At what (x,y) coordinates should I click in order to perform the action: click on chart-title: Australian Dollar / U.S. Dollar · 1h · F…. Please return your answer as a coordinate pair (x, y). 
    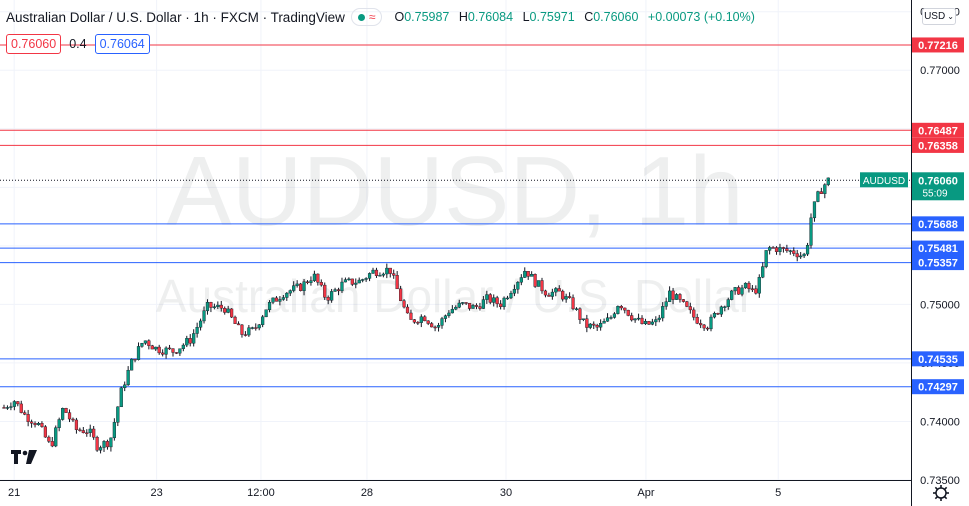
    Looking at the image, I should click on (175, 17).